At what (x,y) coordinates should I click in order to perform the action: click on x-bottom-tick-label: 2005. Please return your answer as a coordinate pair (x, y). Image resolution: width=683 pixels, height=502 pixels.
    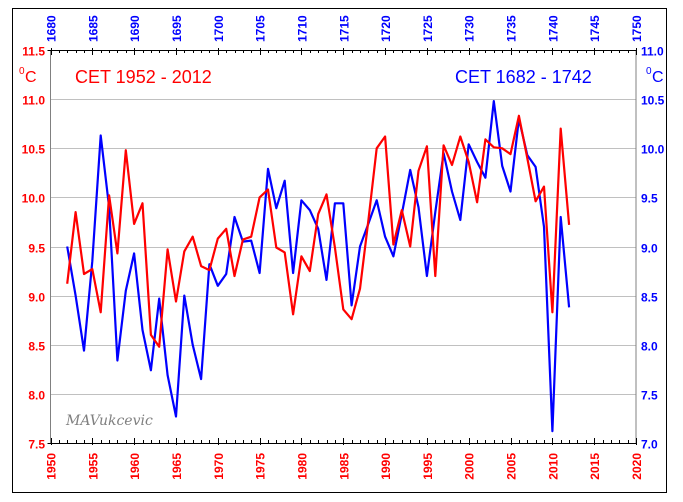
    Looking at the image, I should click on (512, 466).